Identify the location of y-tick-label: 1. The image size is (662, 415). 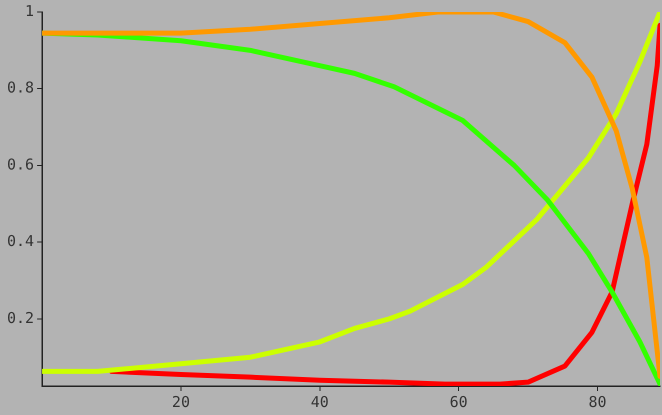
(29, 11).